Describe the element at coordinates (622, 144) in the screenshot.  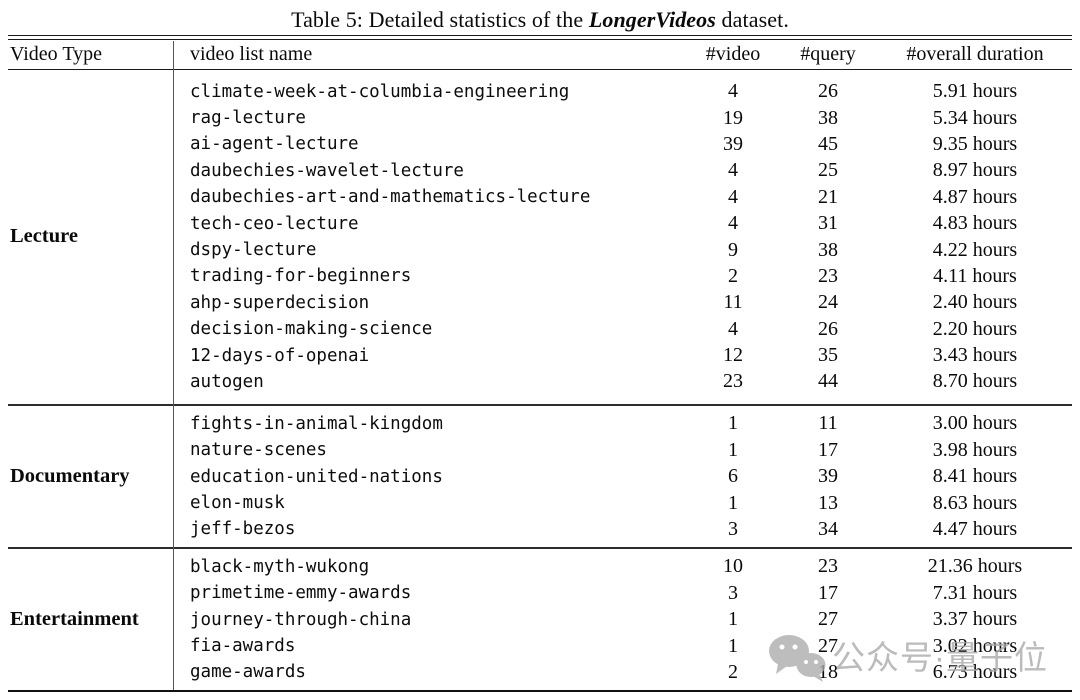
I see `table-row: ai-agent-lecture 39 45 9.35 hours` at that location.